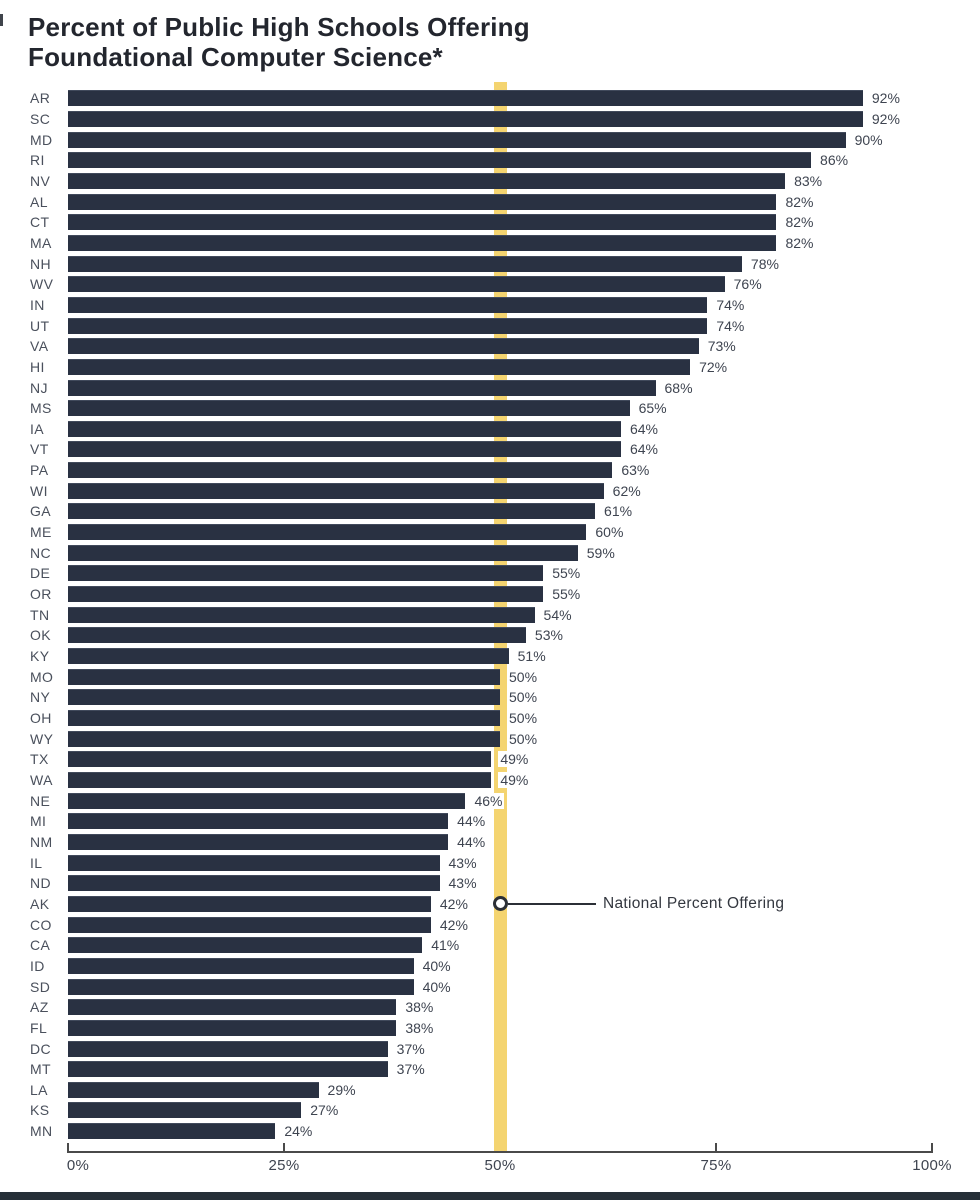  Describe the element at coordinates (39, 1007) in the screenshot. I see `state-label: AZ` at that location.